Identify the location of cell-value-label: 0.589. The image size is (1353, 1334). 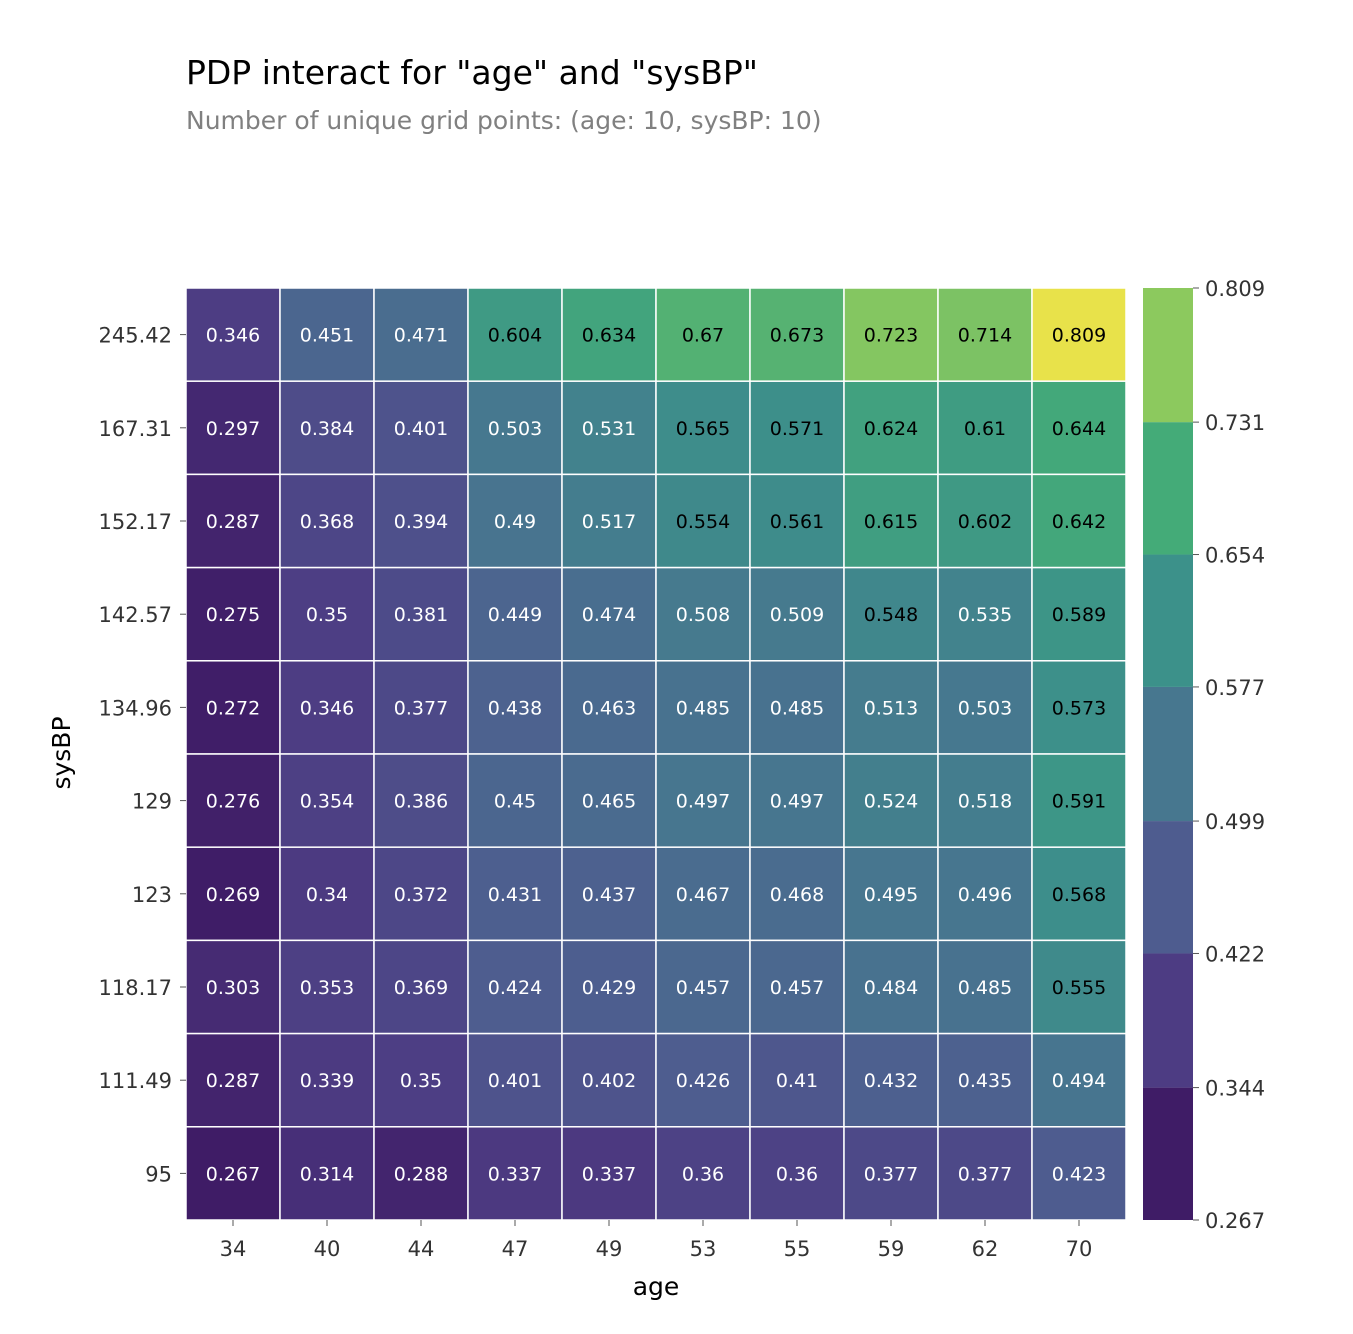
(1079, 615).